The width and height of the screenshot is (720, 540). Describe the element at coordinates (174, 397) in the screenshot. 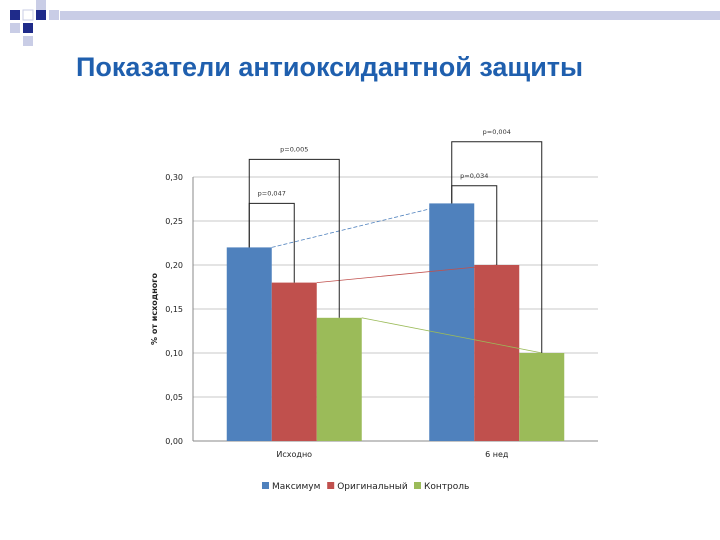

I see `y-tick-label: 0,05` at that location.